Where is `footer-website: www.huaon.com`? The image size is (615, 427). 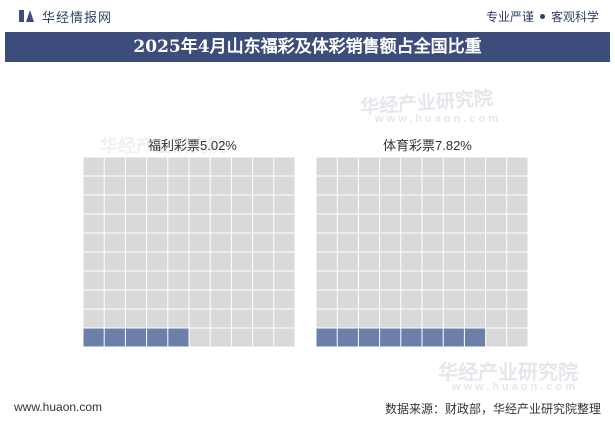
footer-website: www.huaon.com is located at coordinates (58, 407).